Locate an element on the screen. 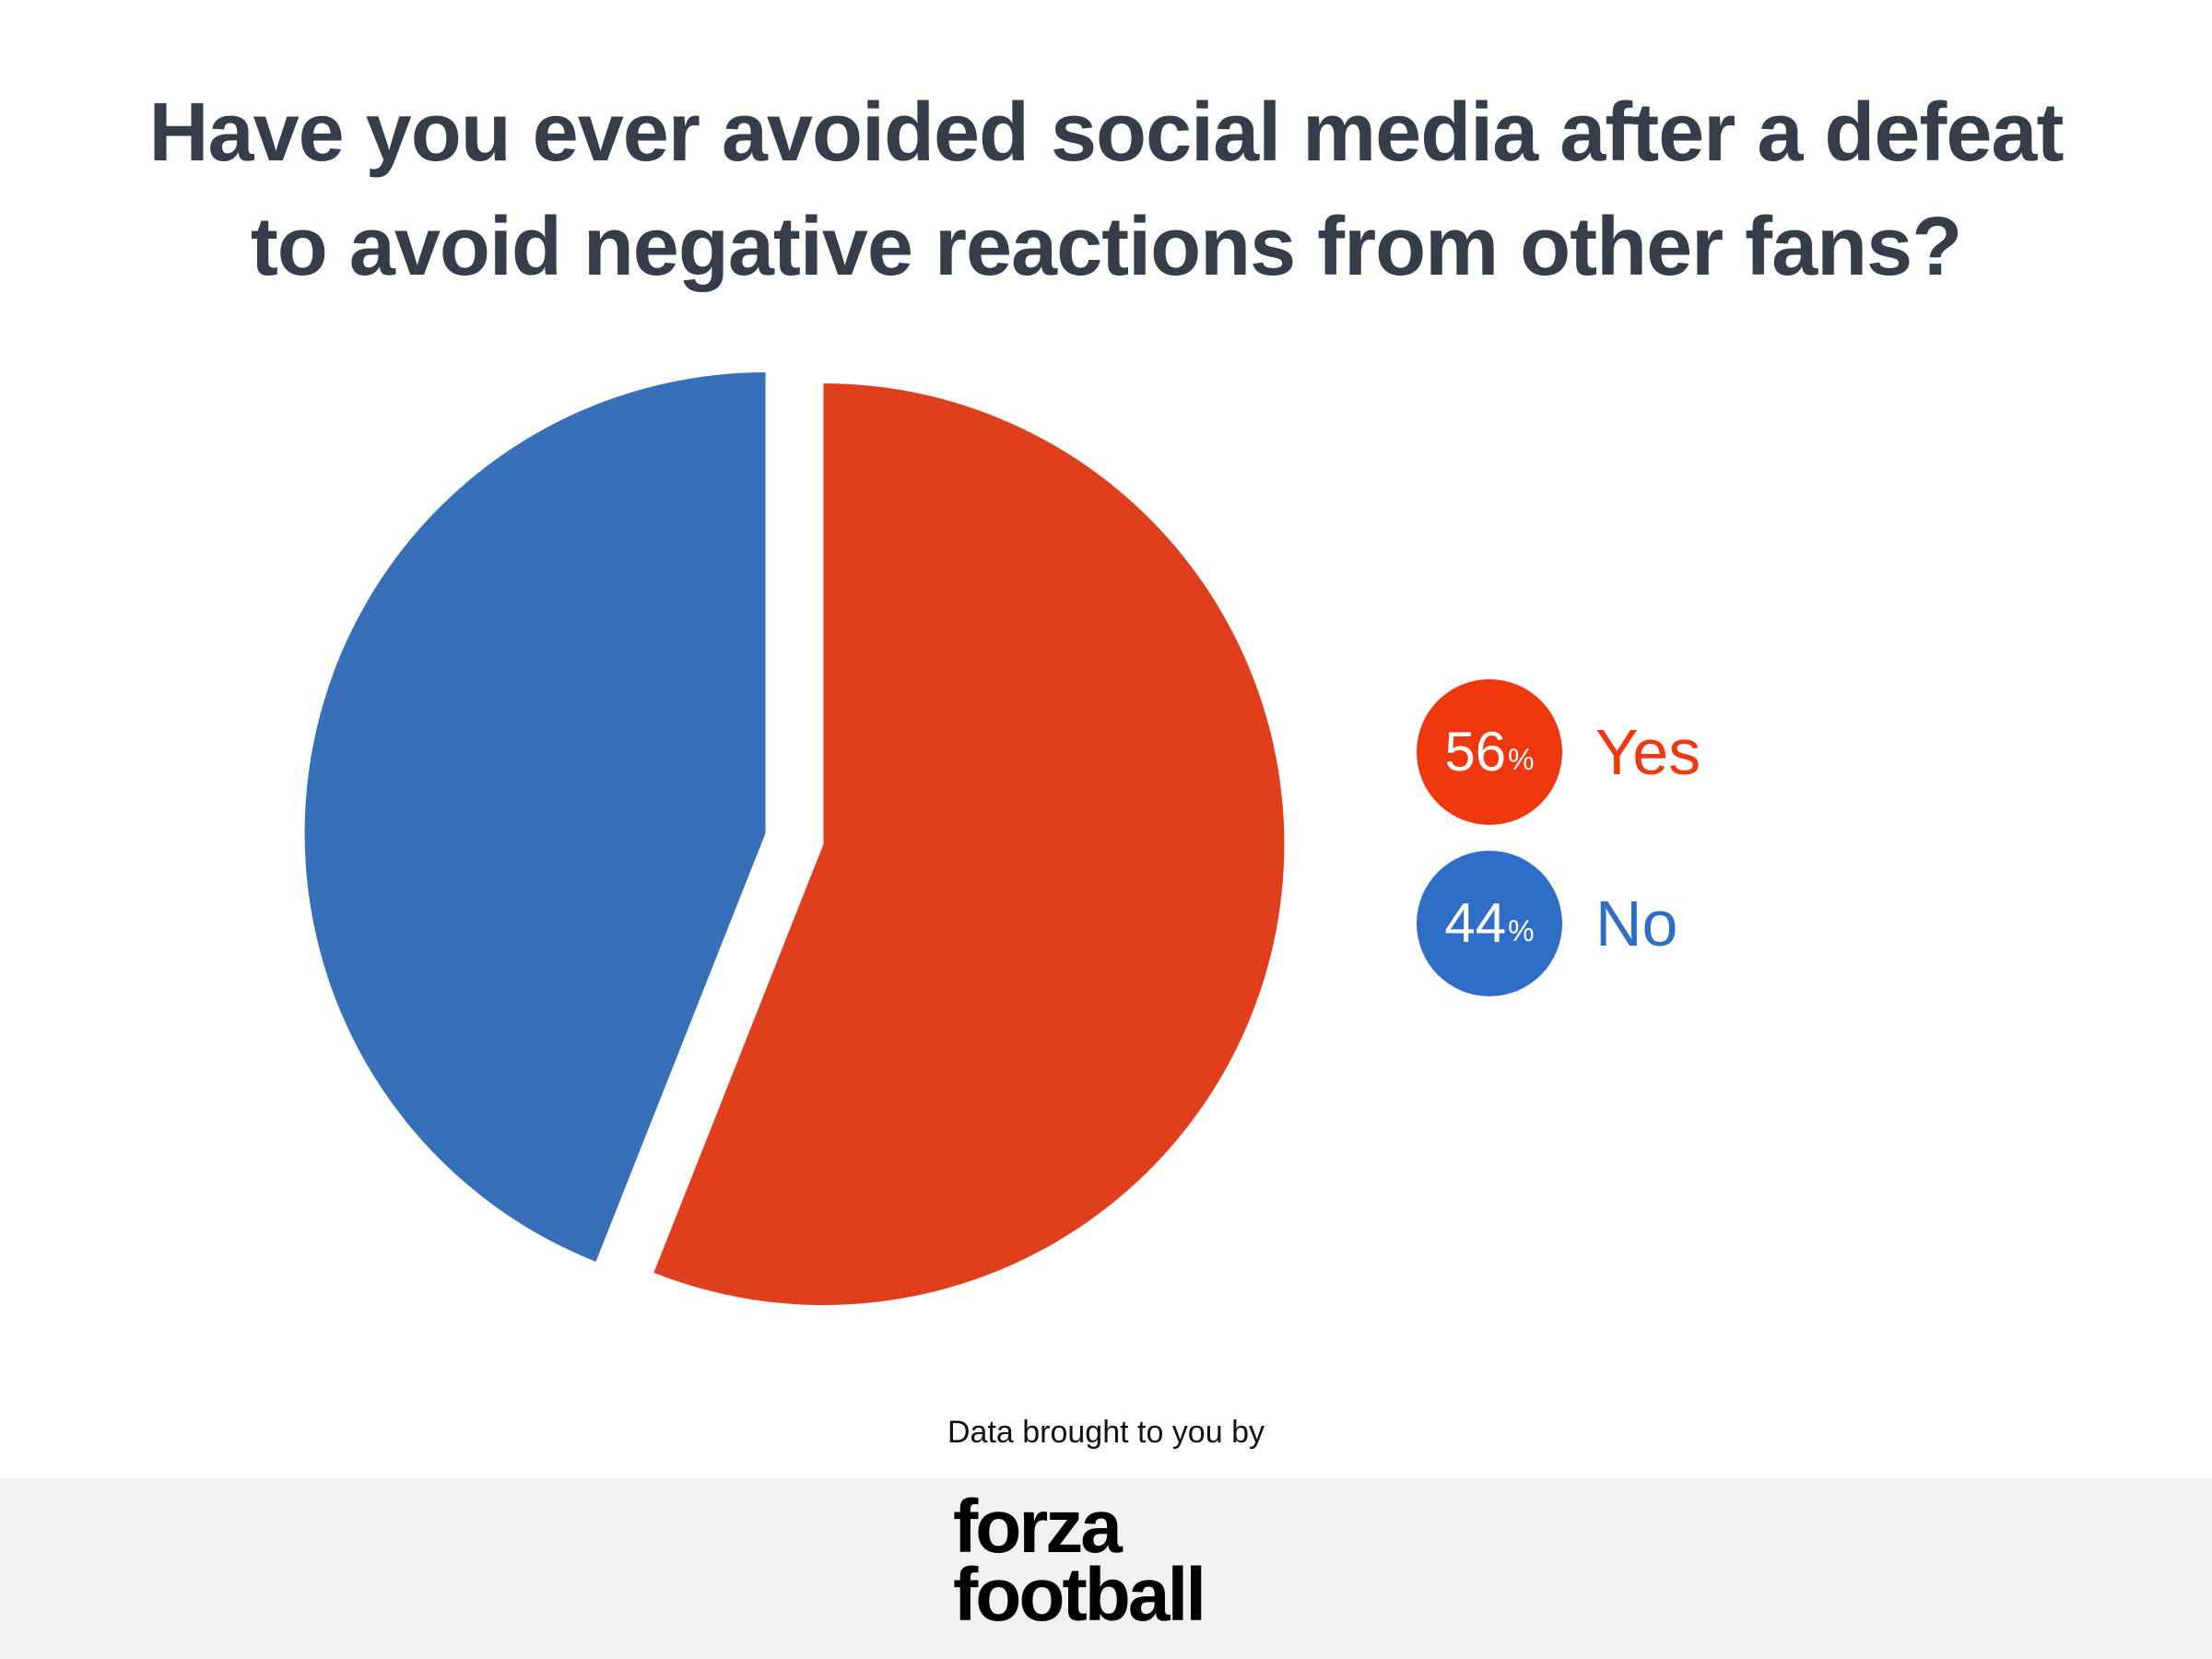 This screenshot has width=2212, height=1659. legend-yes-value: 56 is located at coordinates (1475, 751).